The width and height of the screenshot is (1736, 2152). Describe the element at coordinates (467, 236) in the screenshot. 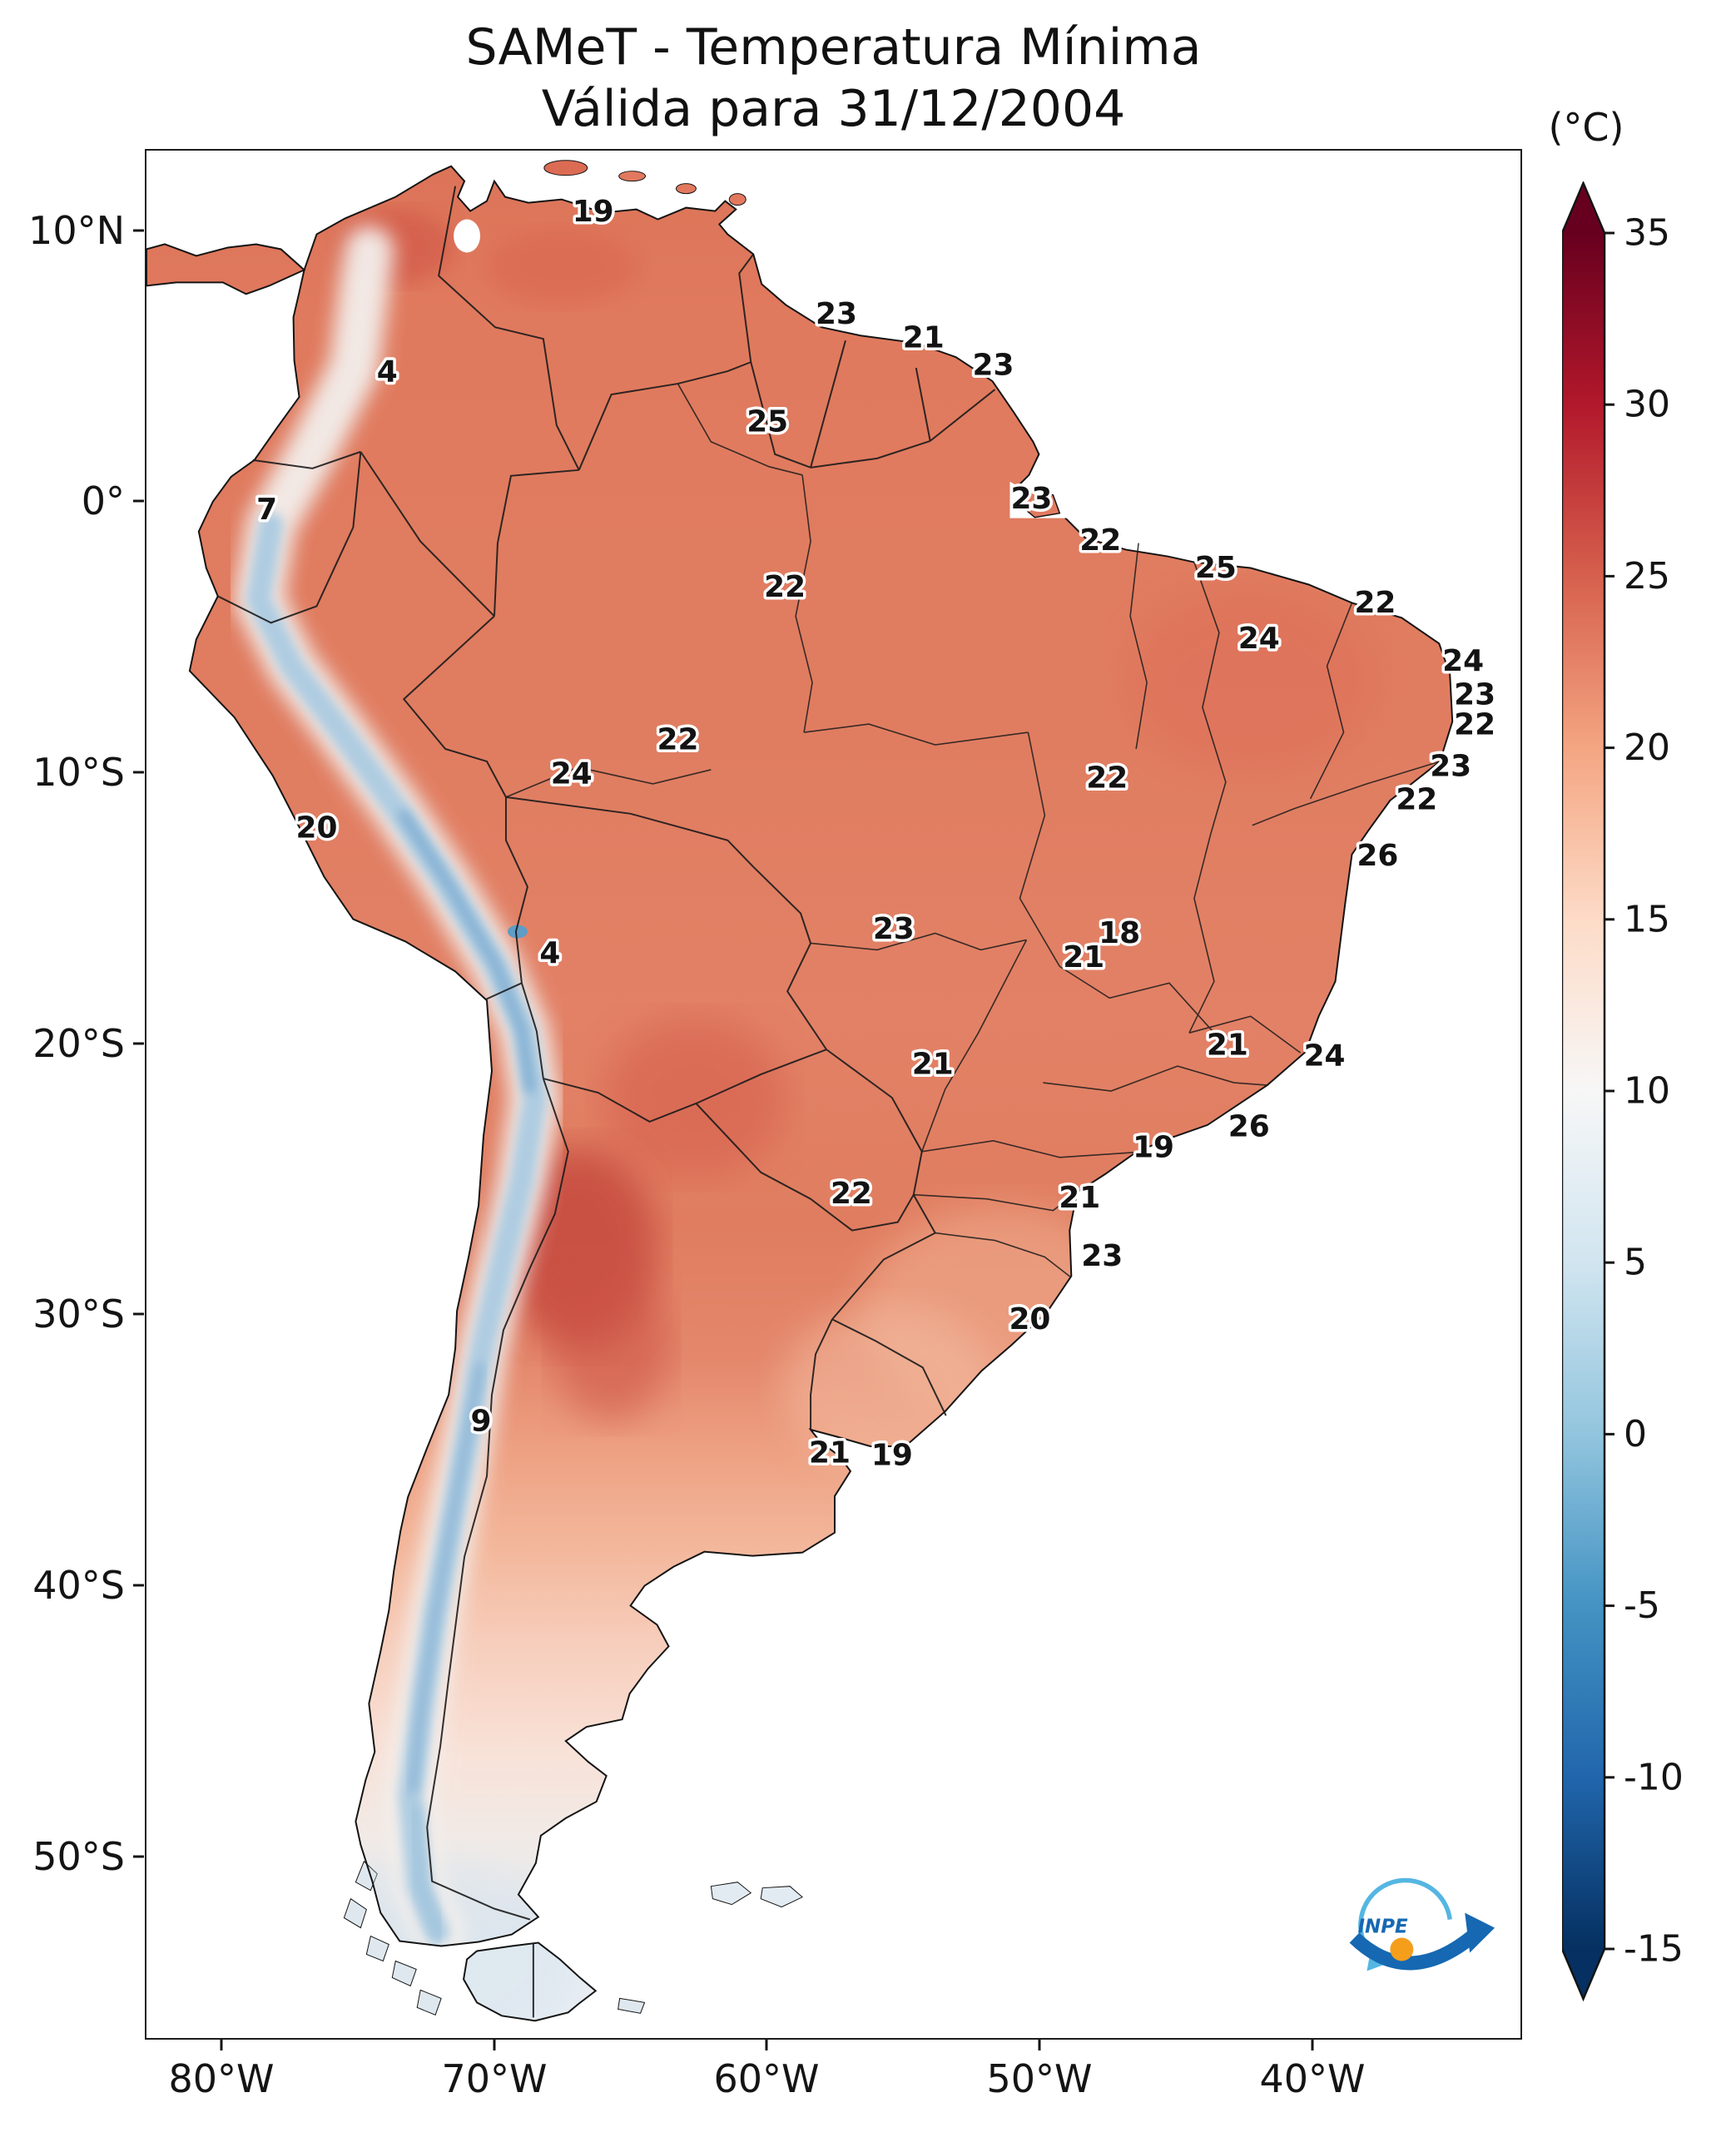

I see `lake-maracaibo` at that location.